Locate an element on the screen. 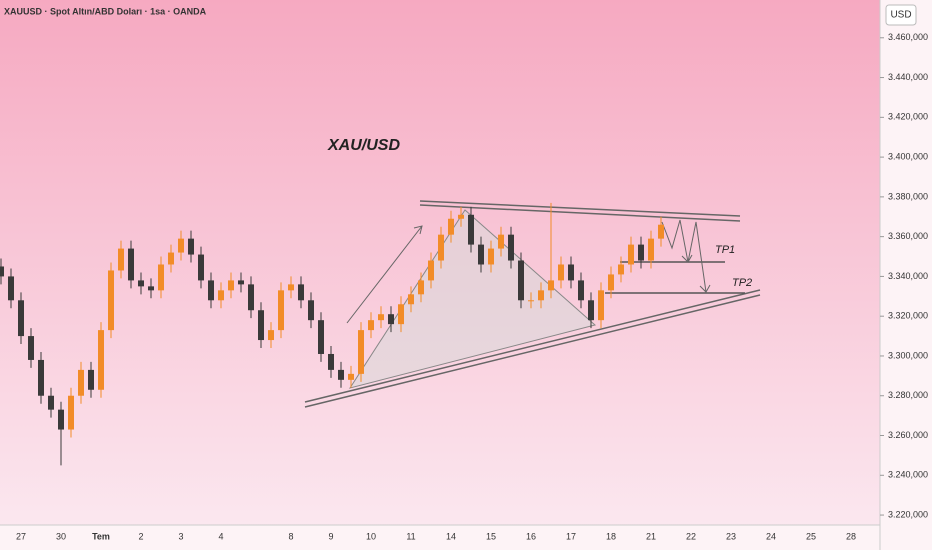 The width and height of the screenshot is (932, 550). trend-arrow is located at coordinates (384, 274).